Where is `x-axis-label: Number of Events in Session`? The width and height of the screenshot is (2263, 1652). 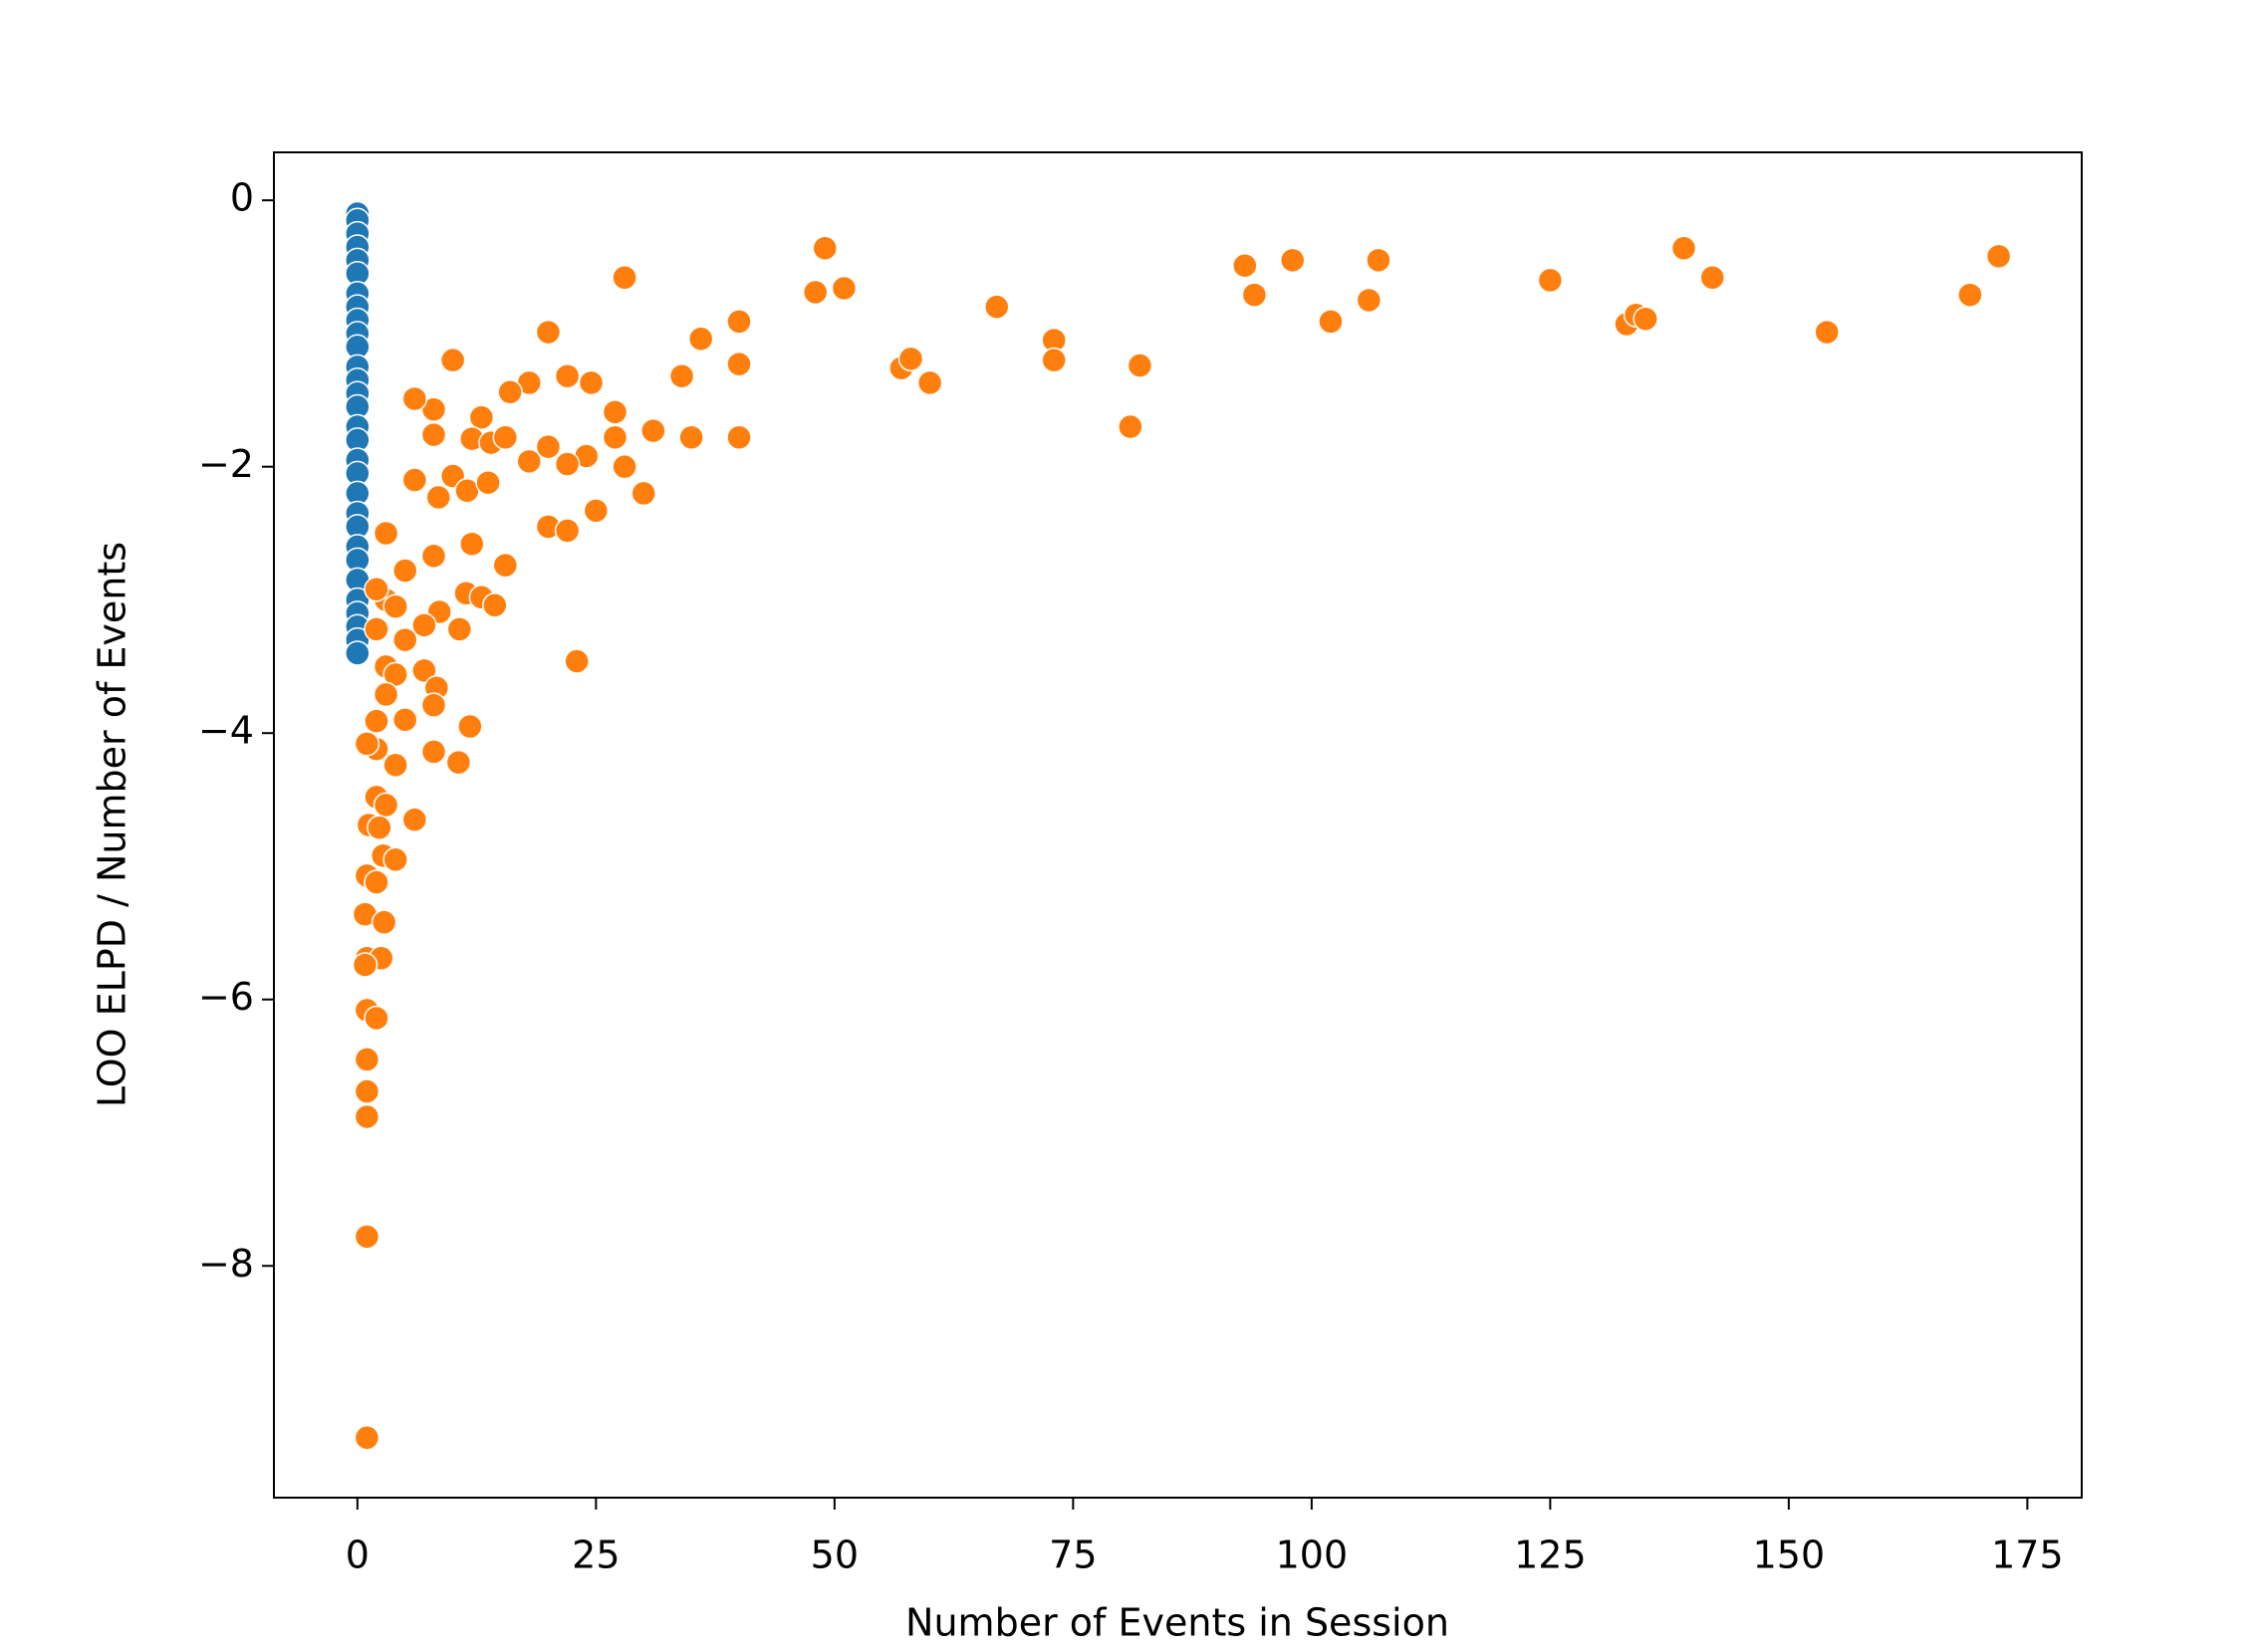 x-axis-label: Number of Events in Session is located at coordinates (1177, 1623).